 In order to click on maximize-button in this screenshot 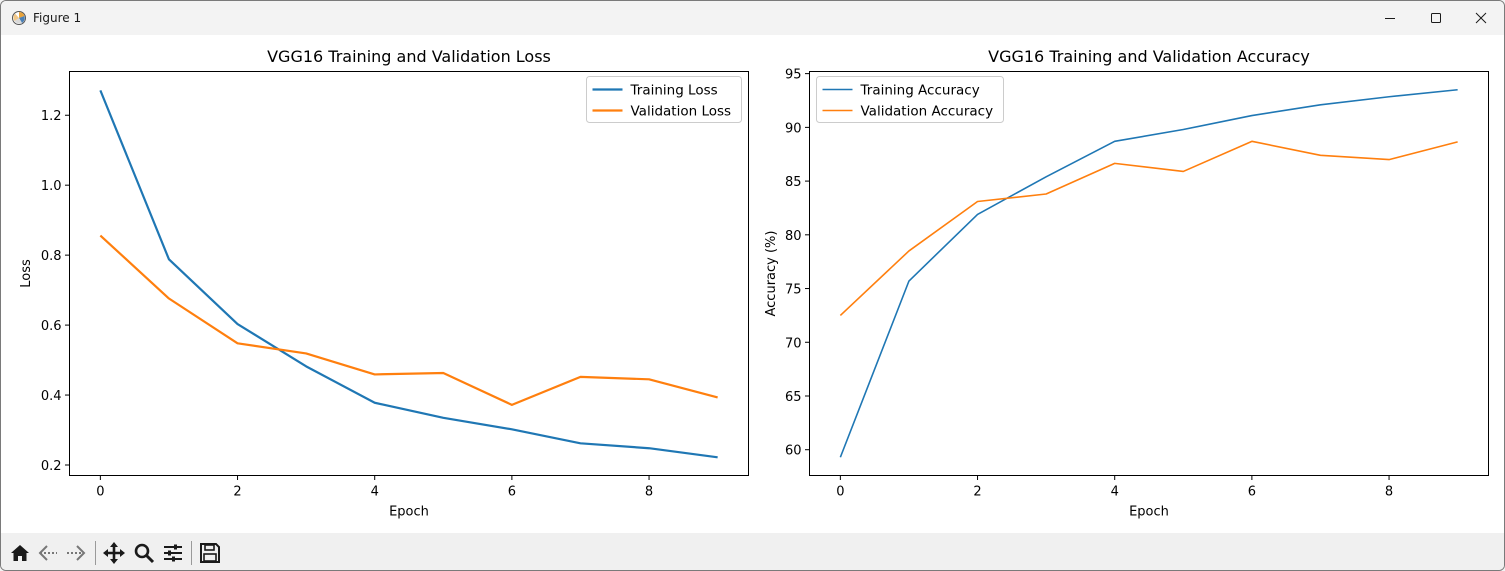, I will do `click(1436, 18)`.